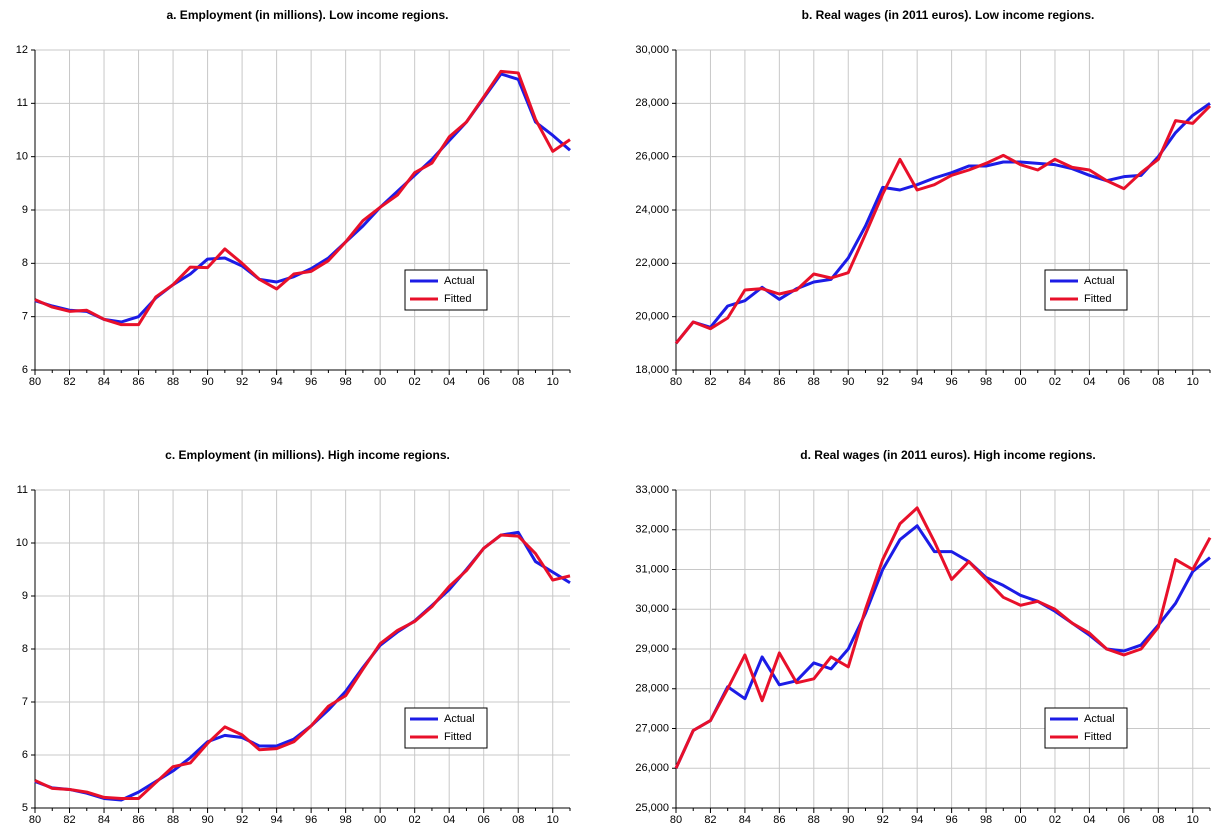  Describe the element at coordinates (652, 530) in the screenshot. I see `y-tick-label: 32,000` at that location.